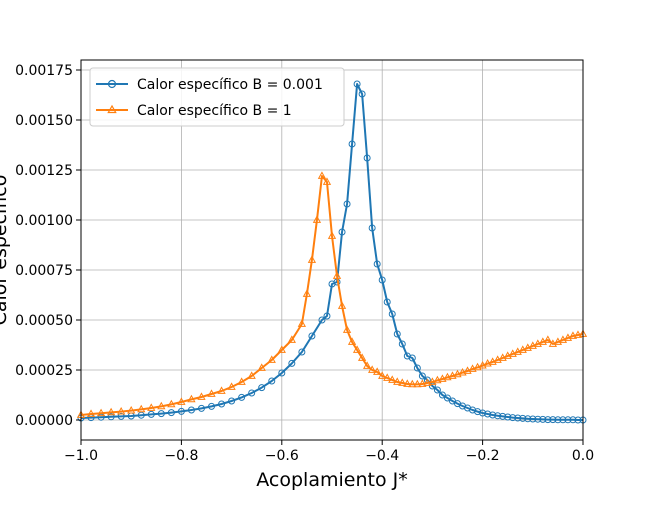  I want to click on y-tick-label: 0.00075, so click(44, 271).